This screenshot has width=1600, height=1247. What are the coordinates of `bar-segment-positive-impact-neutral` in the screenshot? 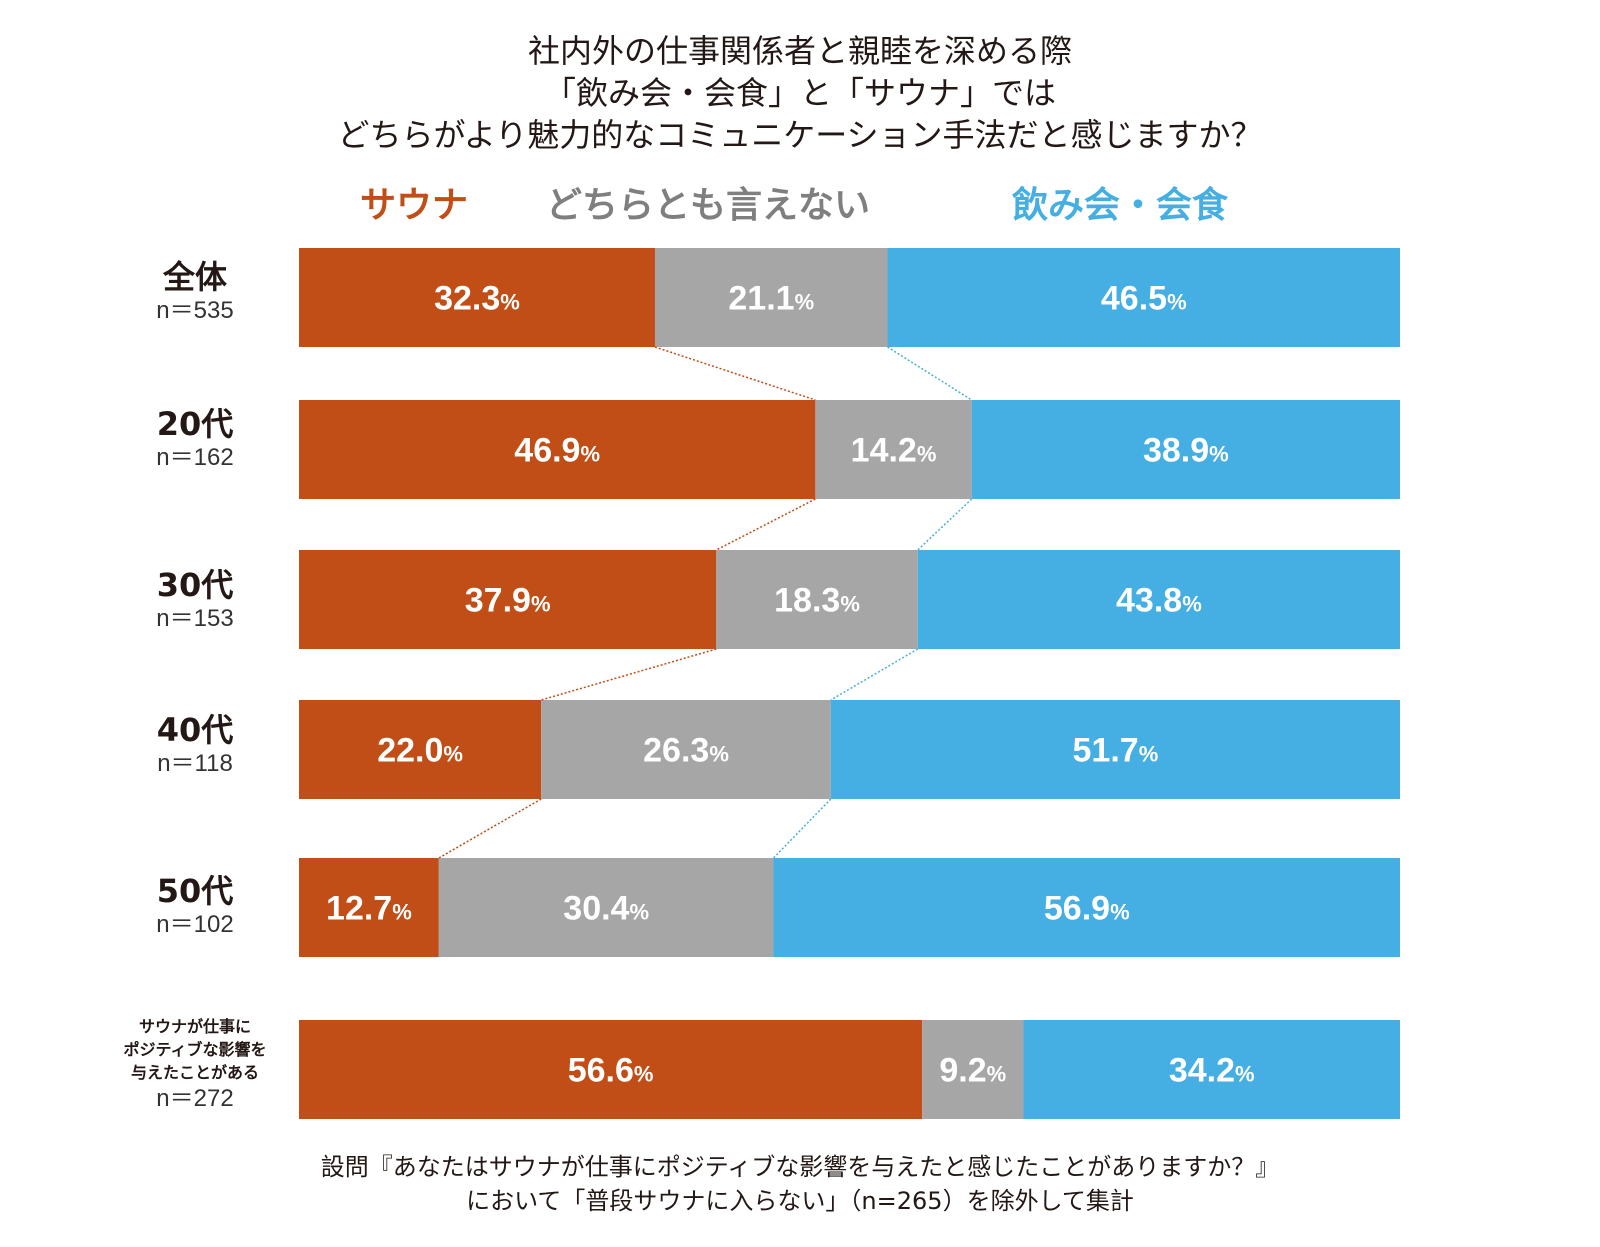 It's located at (973, 1069).